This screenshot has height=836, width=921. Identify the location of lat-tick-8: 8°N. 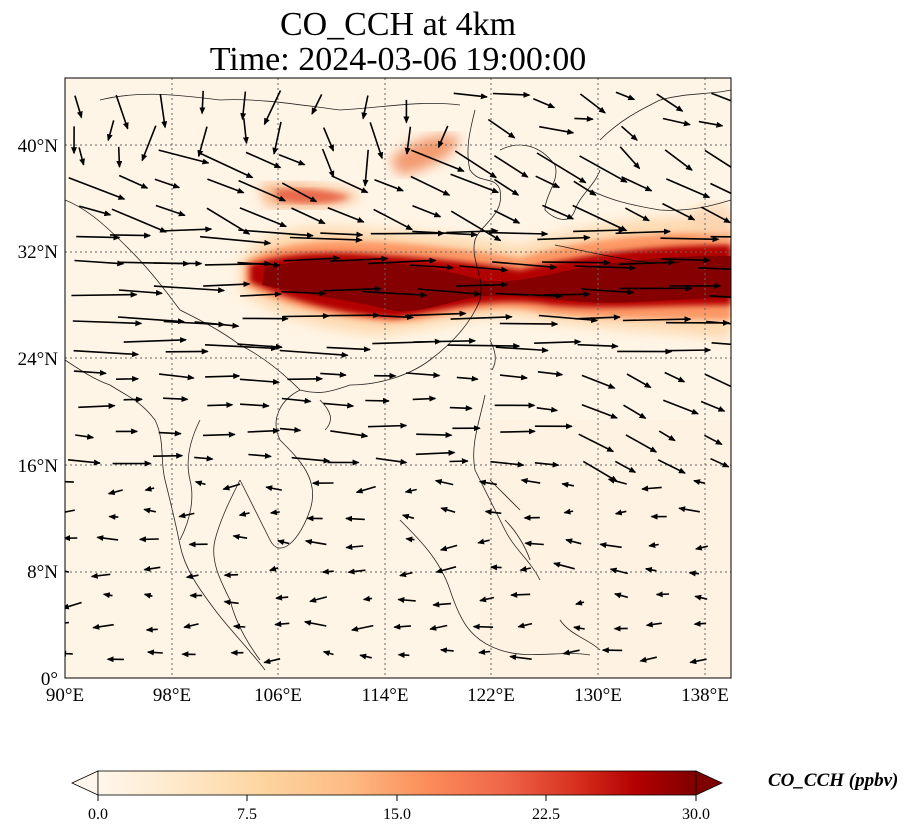
(42, 572).